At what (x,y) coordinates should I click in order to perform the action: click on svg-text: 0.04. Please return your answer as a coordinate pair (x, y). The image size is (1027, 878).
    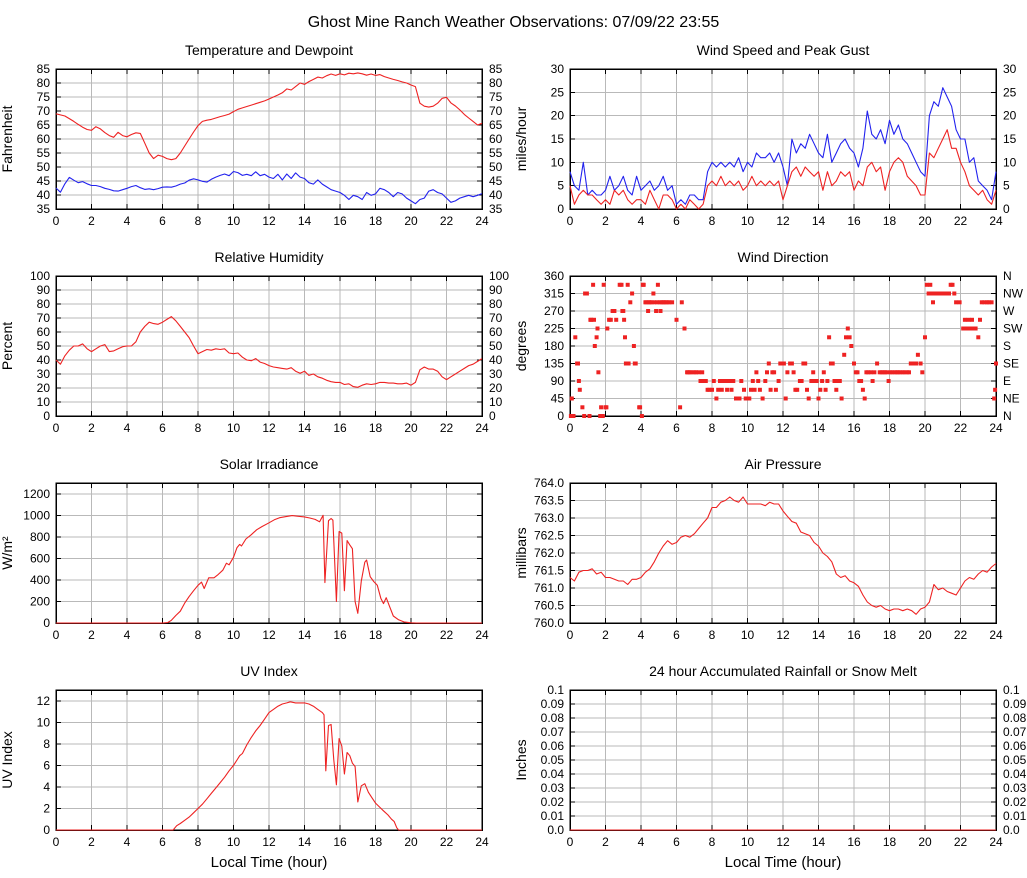
    Looking at the image, I should click on (1015, 774).